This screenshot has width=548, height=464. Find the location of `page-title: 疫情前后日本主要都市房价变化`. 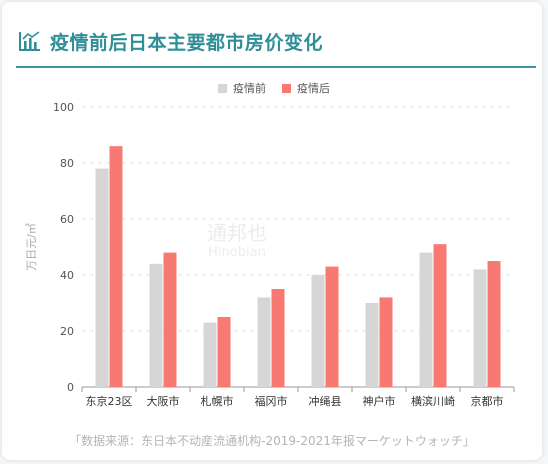

page-title: 疫情前后日本主要都市房价变化 is located at coordinates (187, 42).